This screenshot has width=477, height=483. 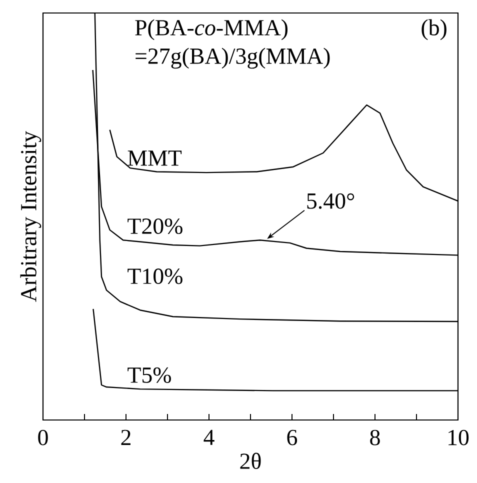 I want to click on series-label: T5%, so click(x=149, y=375).